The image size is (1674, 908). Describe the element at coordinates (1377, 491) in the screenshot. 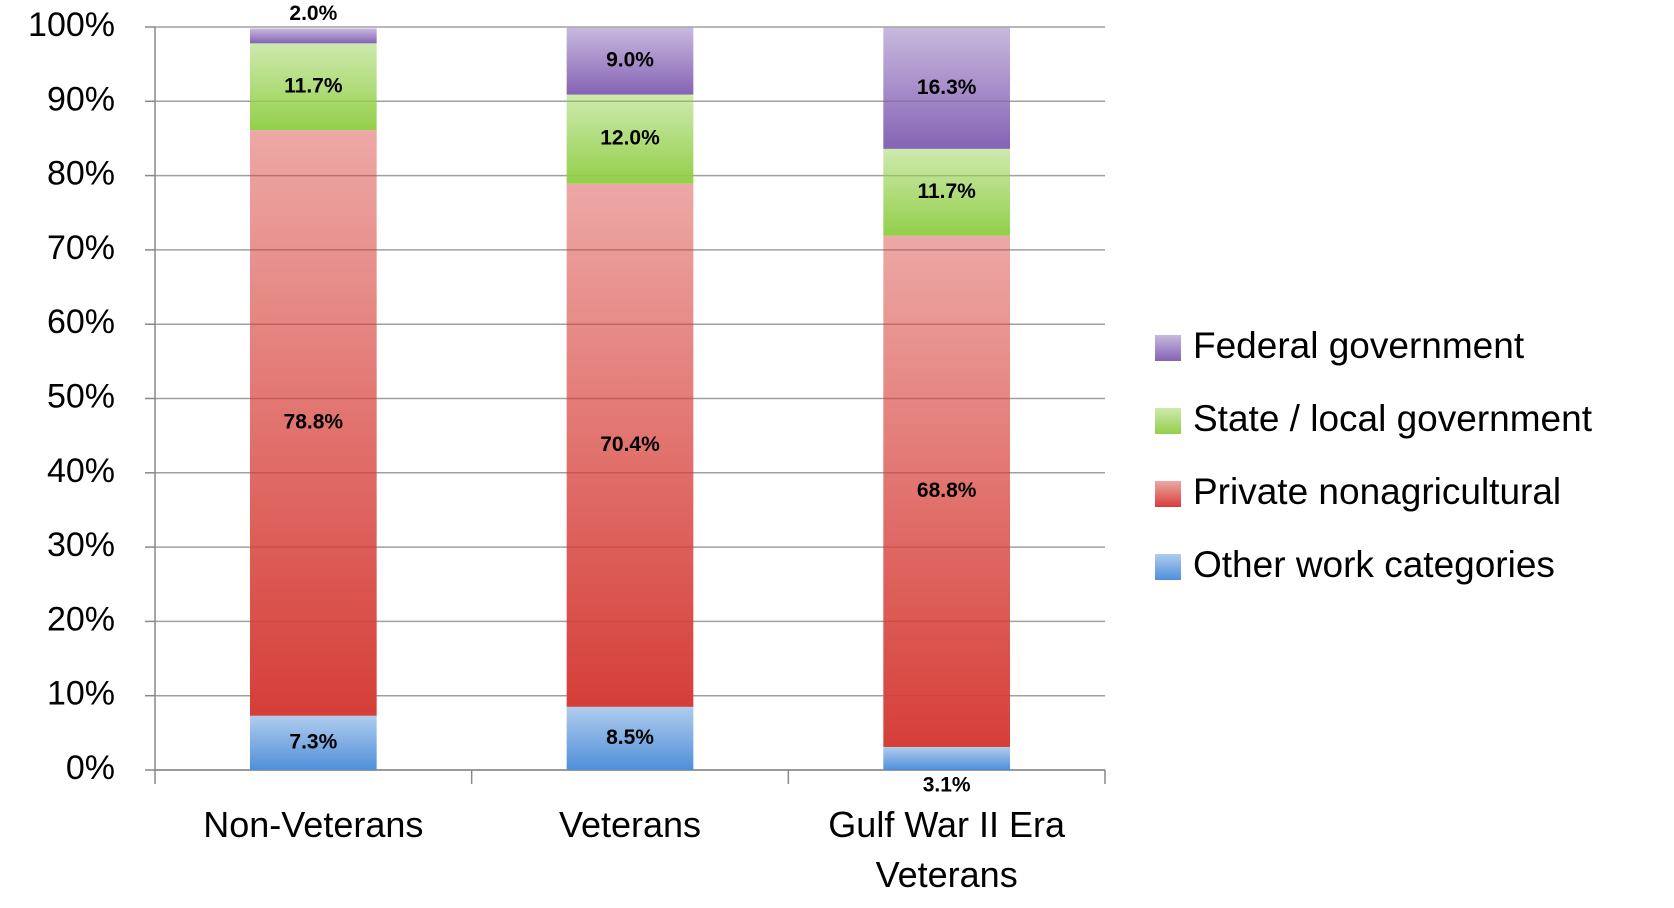

I see `legend-label: Private nonagricultural` at that location.